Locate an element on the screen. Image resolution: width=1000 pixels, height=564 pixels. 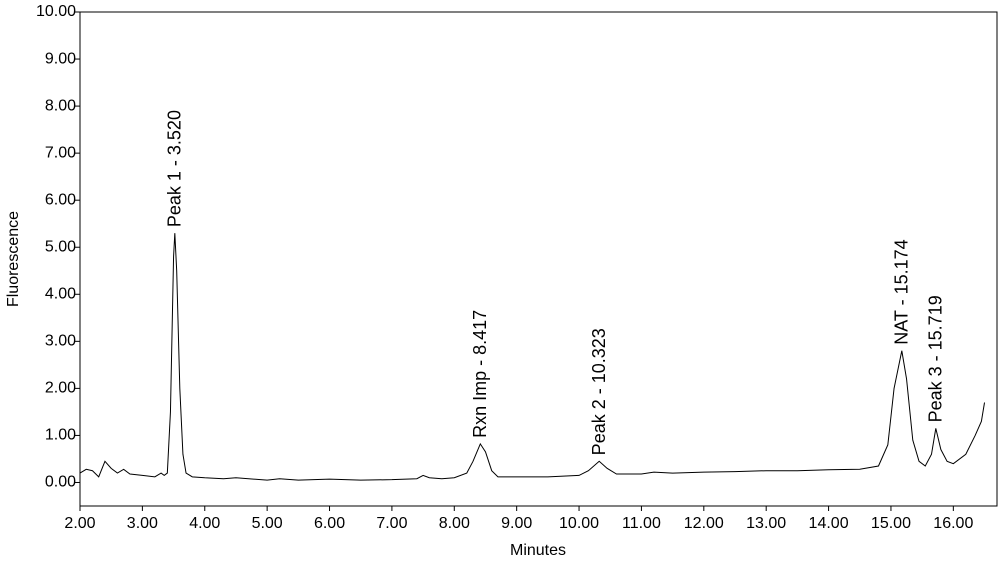
x-tick-label: 9.00 is located at coordinates (516, 523).